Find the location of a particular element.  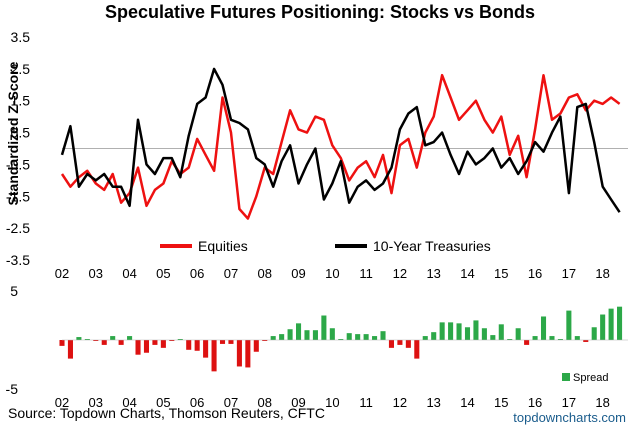

y-tick-label-7: -3.5 is located at coordinates (18, 260).